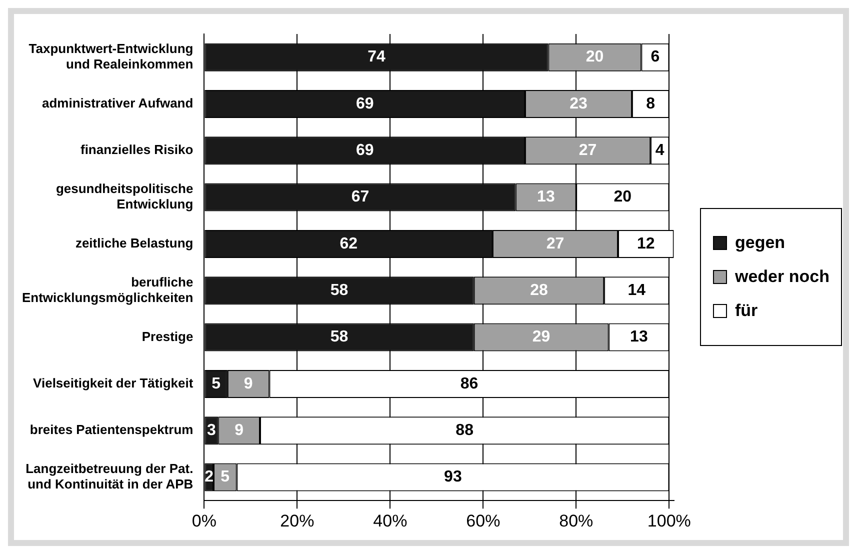  What do you see at coordinates (211, 431) in the screenshot?
I see `data-label: 3` at bounding box center [211, 431].